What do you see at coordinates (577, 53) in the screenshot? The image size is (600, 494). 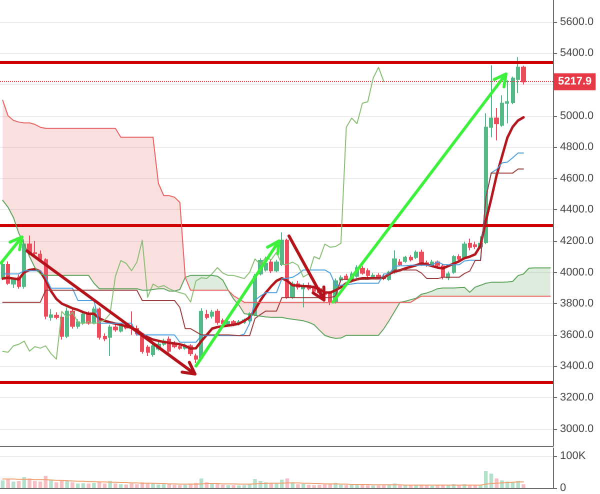 I see `y-tick-label: 5400.0` at bounding box center [577, 53].